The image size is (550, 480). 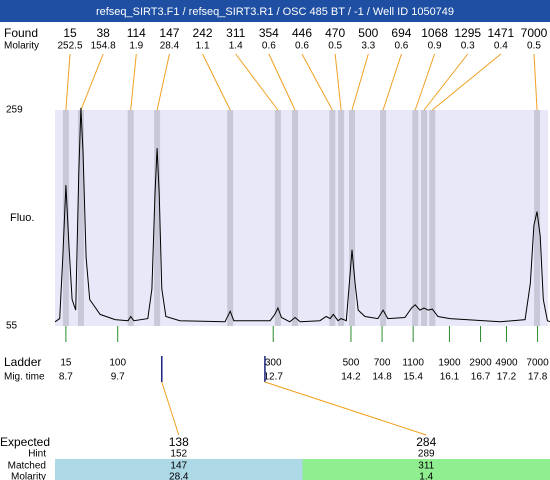 What do you see at coordinates (426, 476) in the screenshot?
I see `expected-molarity: 1.4` at bounding box center [426, 476].